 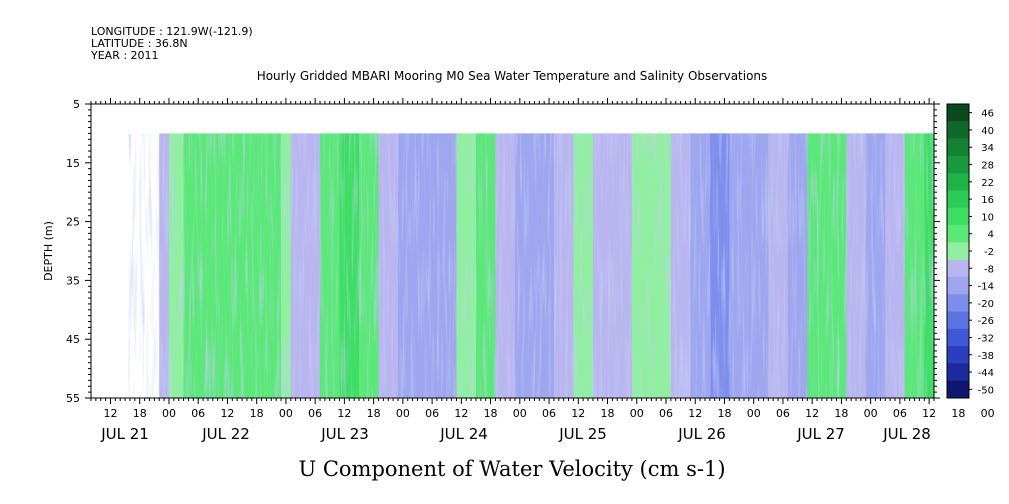 I want to click on colorbar: 46 40 34 28 22 16 10 4 -2 -8 -14 -20 -26 -32 -38 -44 -50, so click(x=970, y=251).